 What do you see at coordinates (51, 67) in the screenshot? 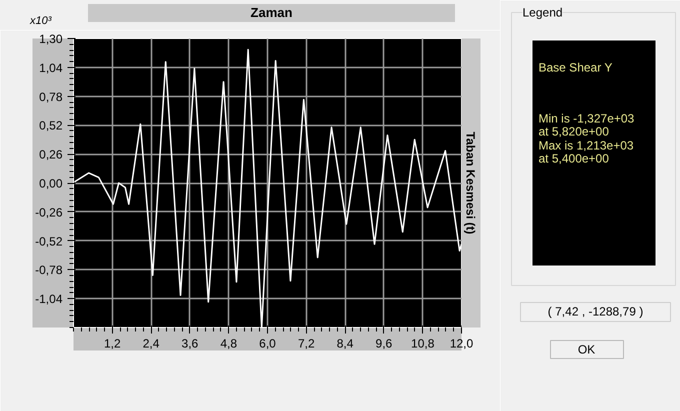
I see `y-tick-label: 1,04` at bounding box center [51, 67].